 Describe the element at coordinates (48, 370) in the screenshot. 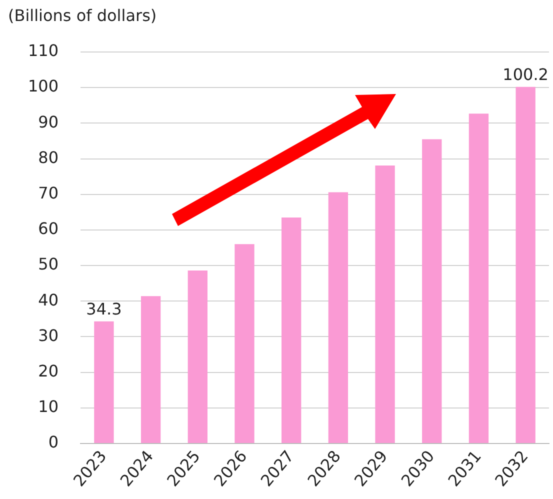

I see `y-tick-label: 20` at that location.